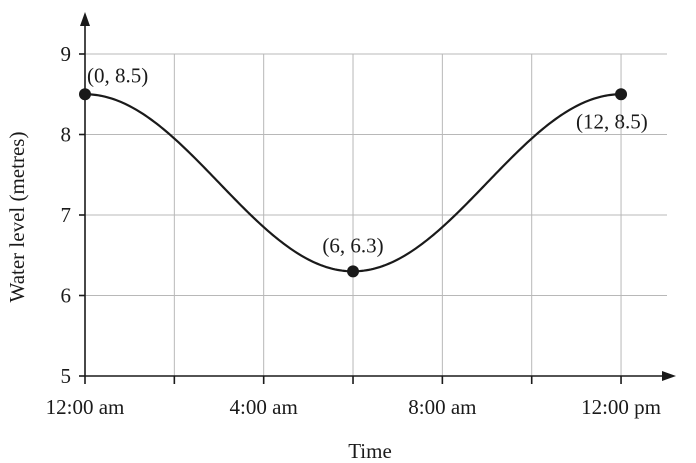  What do you see at coordinates (264, 407) in the screenshot?
I see `x-tick-label: 4:00 am` at bounding box center [264, 407].